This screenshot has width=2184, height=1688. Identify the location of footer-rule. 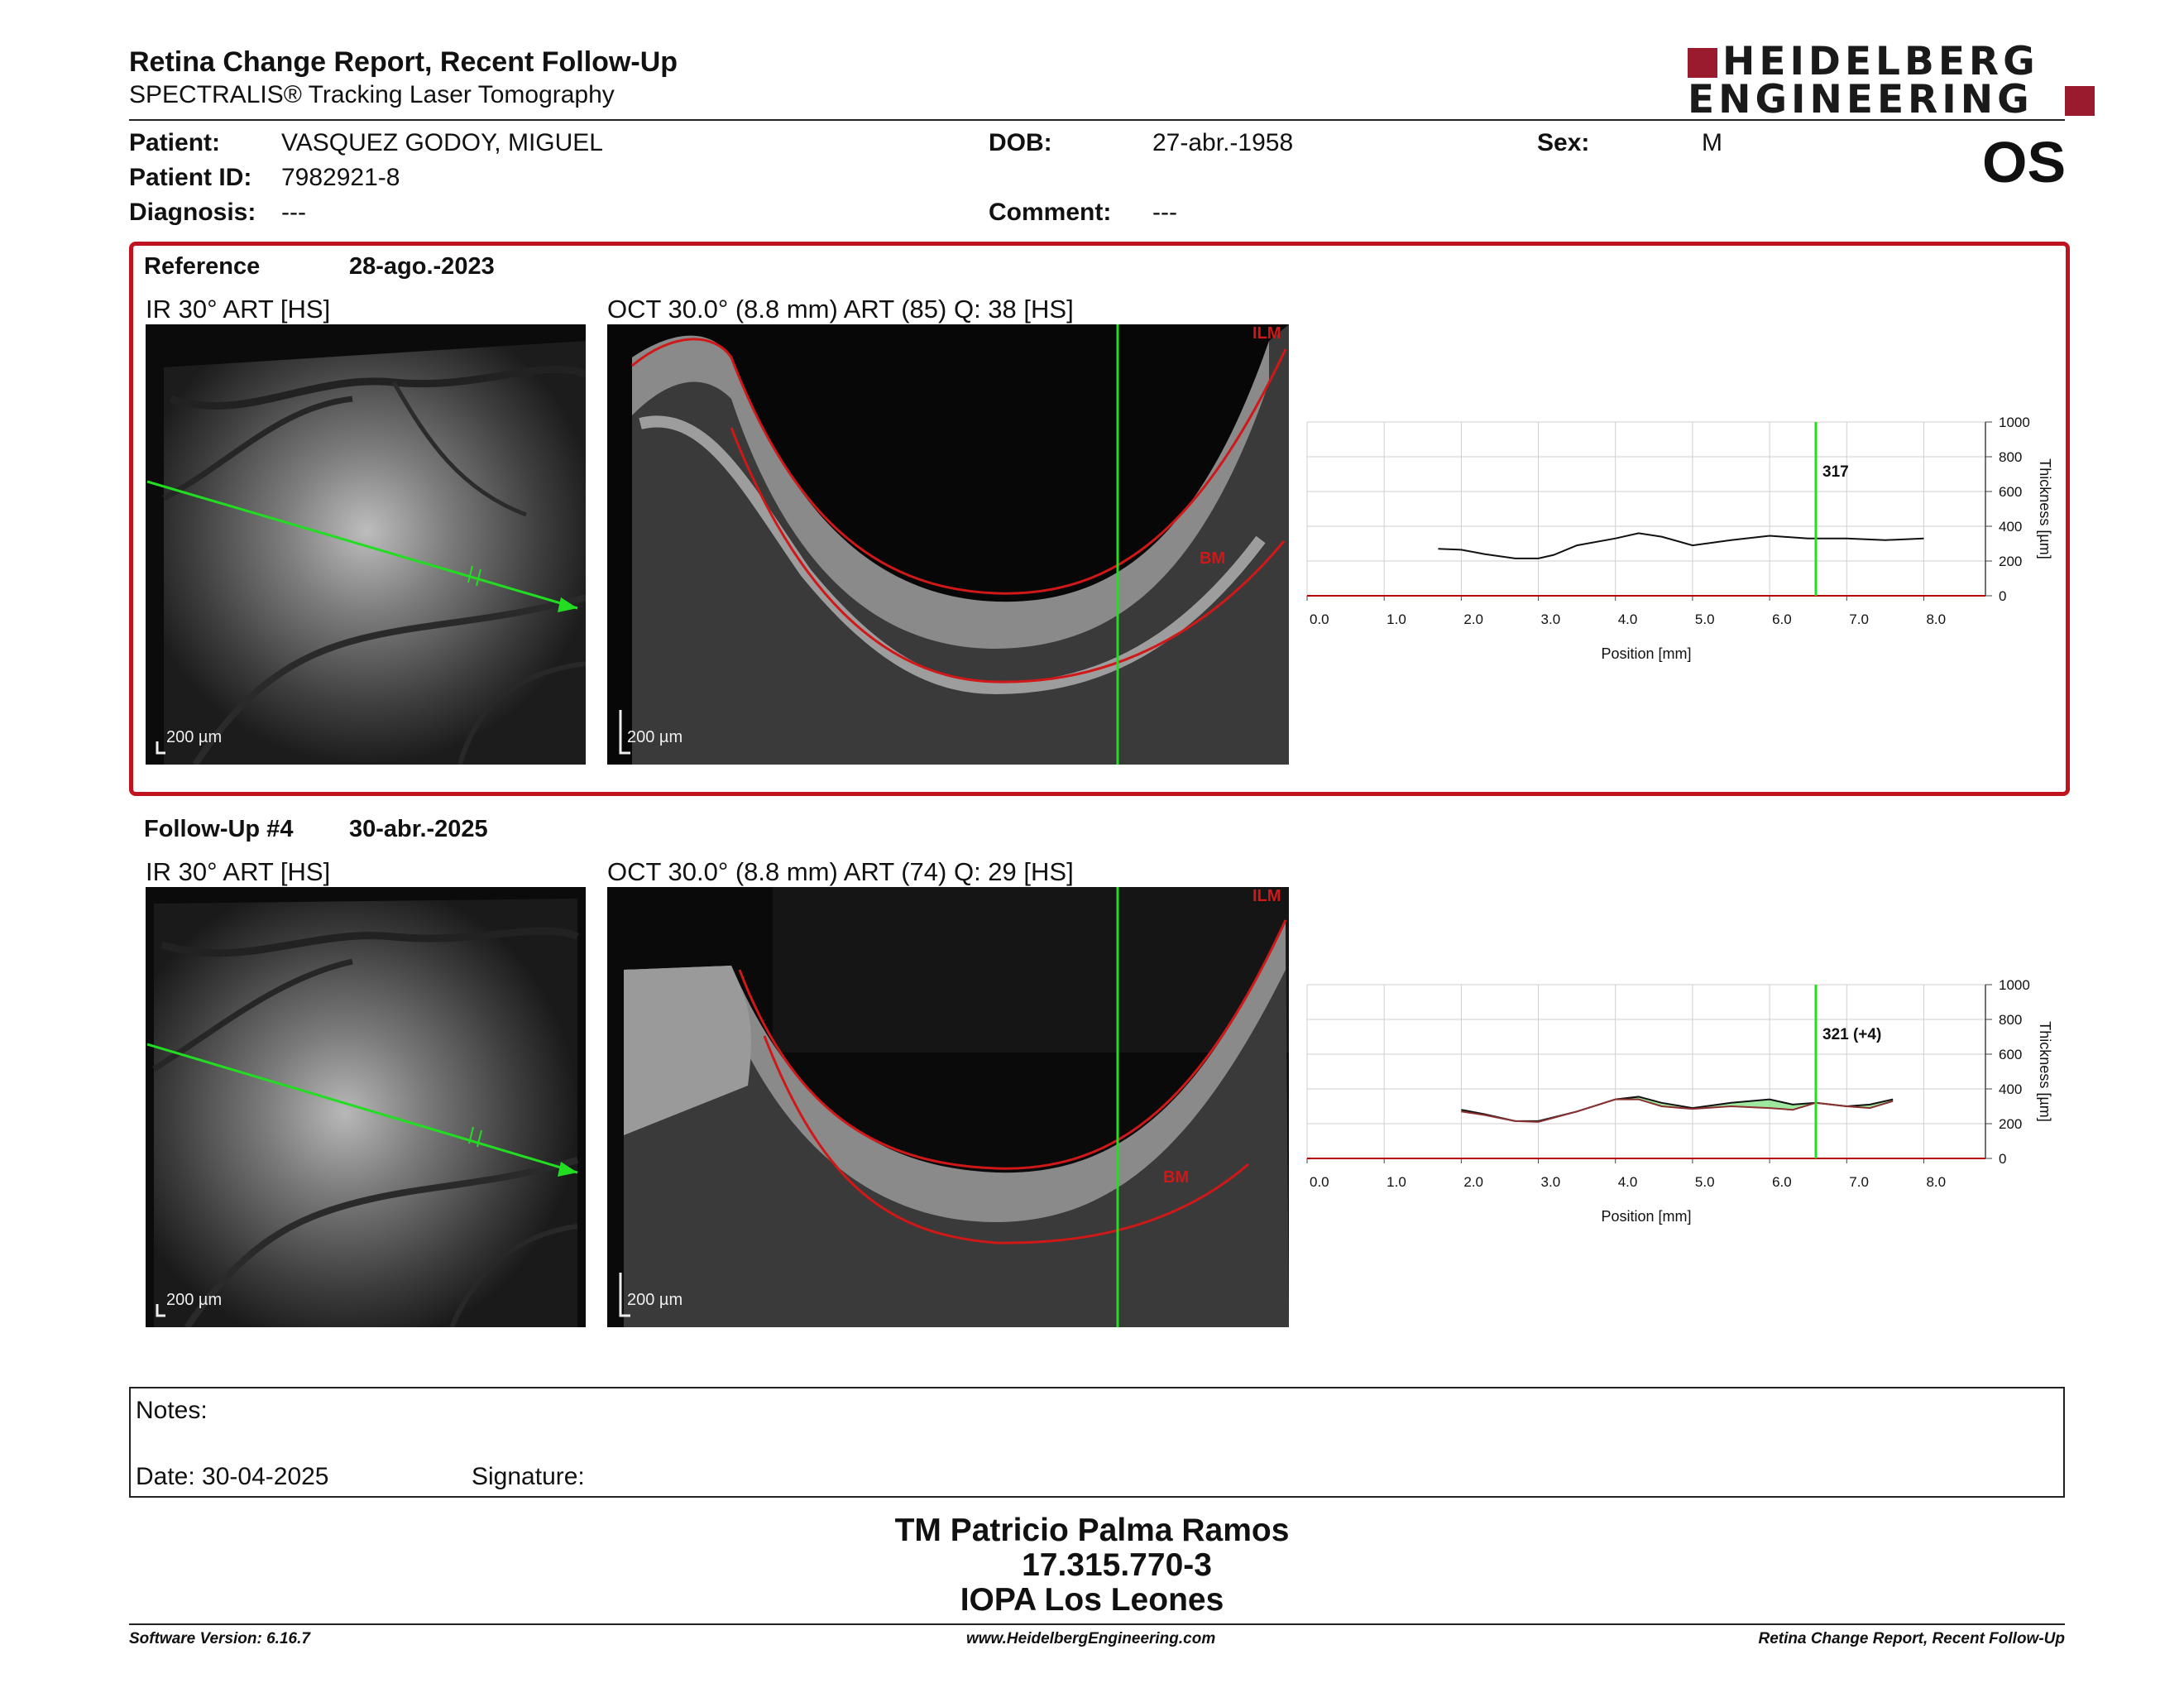
(1097, 1624).